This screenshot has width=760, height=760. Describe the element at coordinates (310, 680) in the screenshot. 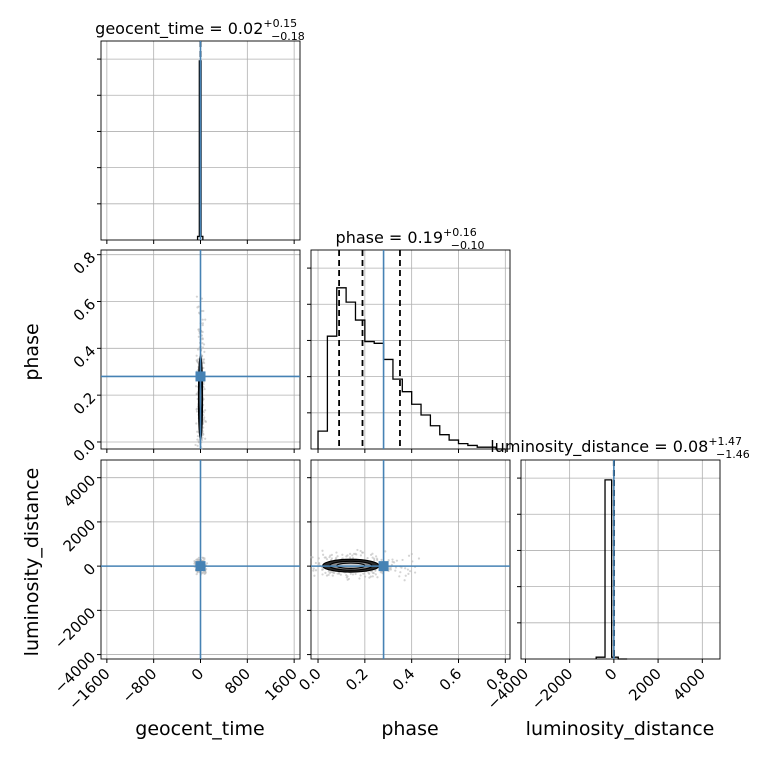

I see `x-tick-label: 0.0` at that location.